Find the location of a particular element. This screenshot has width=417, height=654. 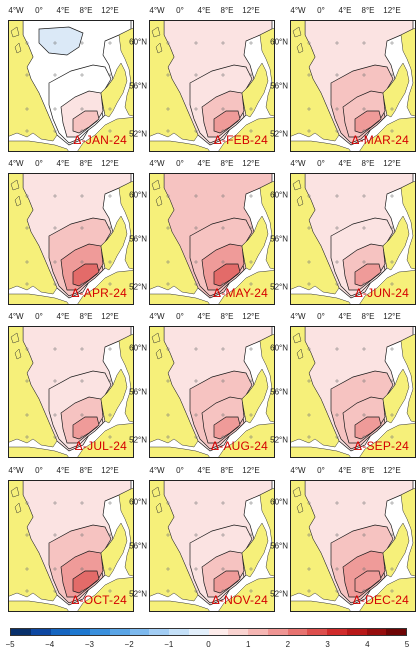

month-label: Δ-JUN-24 is located at coordinates (381, 293).